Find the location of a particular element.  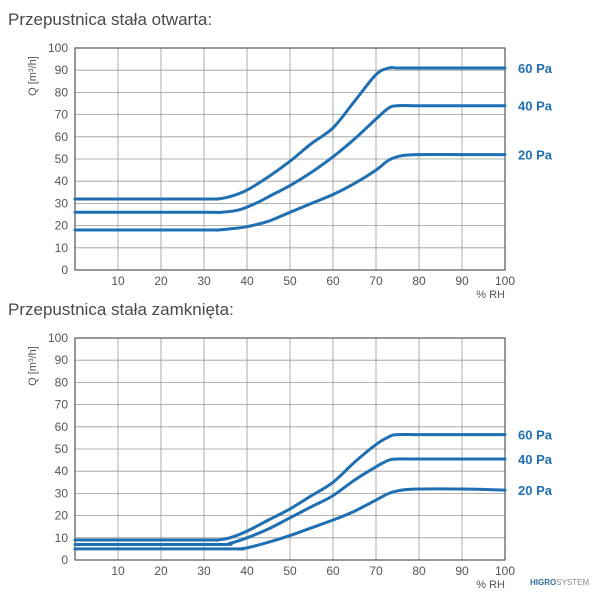

logo-part1: HIGRO is located at coordinates (543, 582).